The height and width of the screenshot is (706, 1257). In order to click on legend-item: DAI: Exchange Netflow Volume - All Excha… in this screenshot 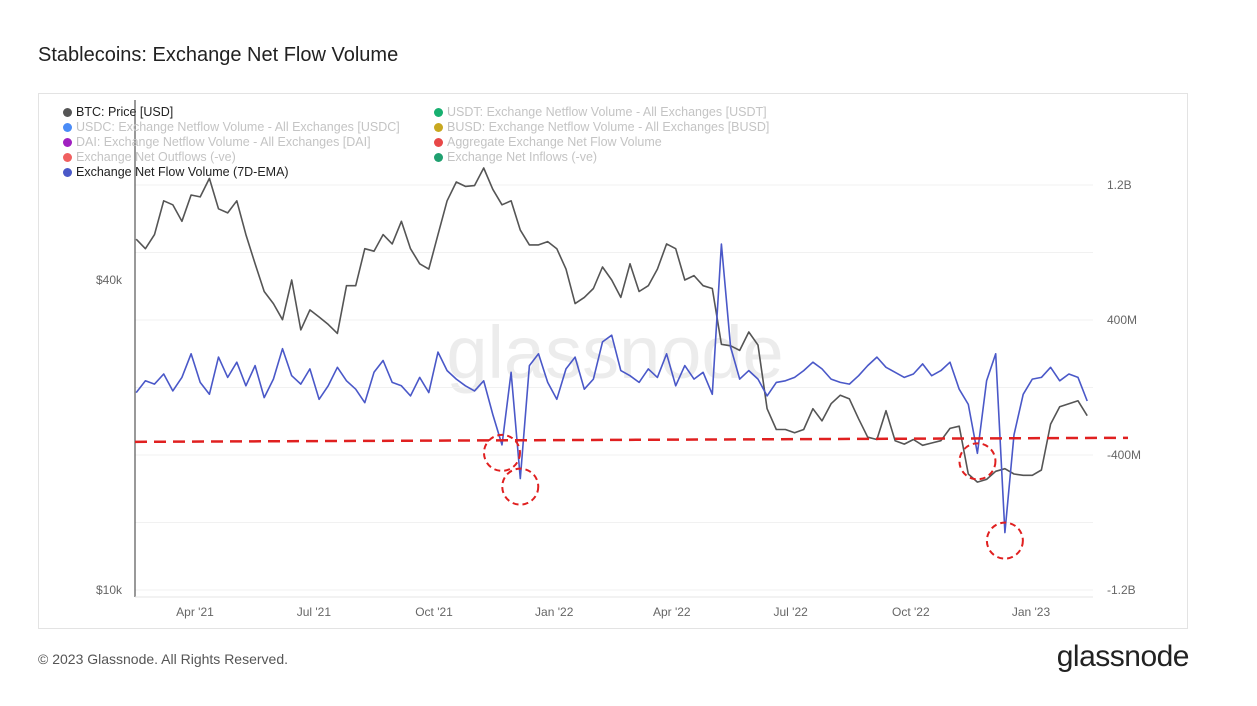, I will do `click(231, 142)`.